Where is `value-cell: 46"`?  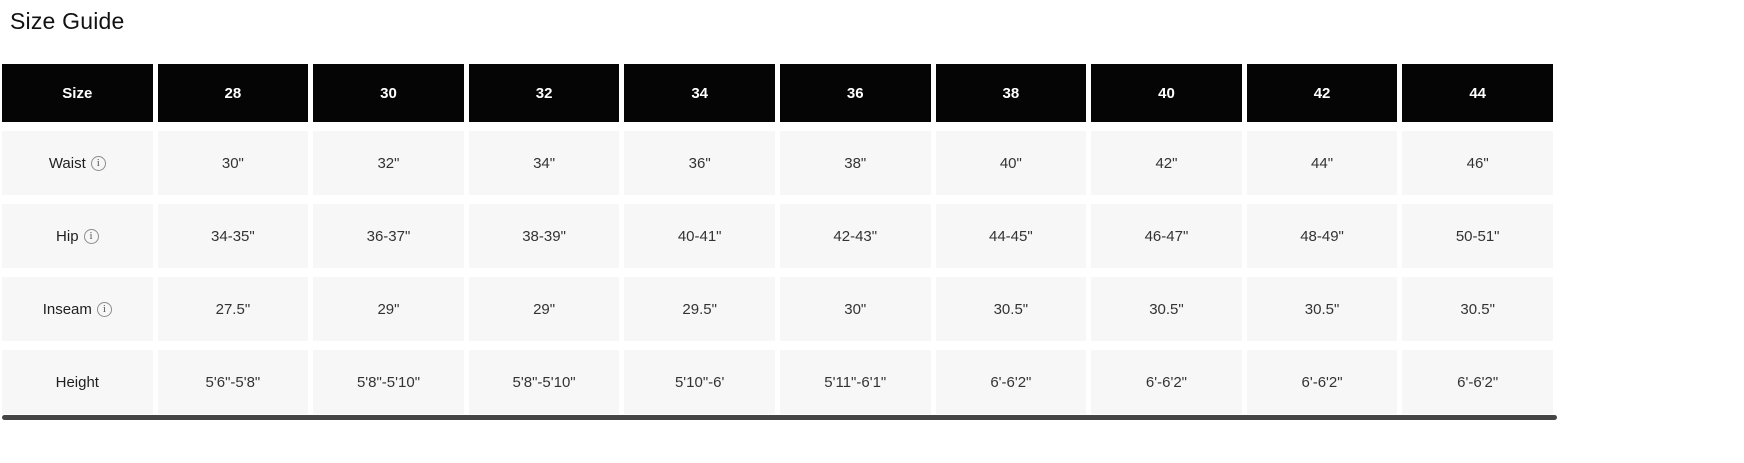
value-cell: 46" is located at coordinates (1477, 163).